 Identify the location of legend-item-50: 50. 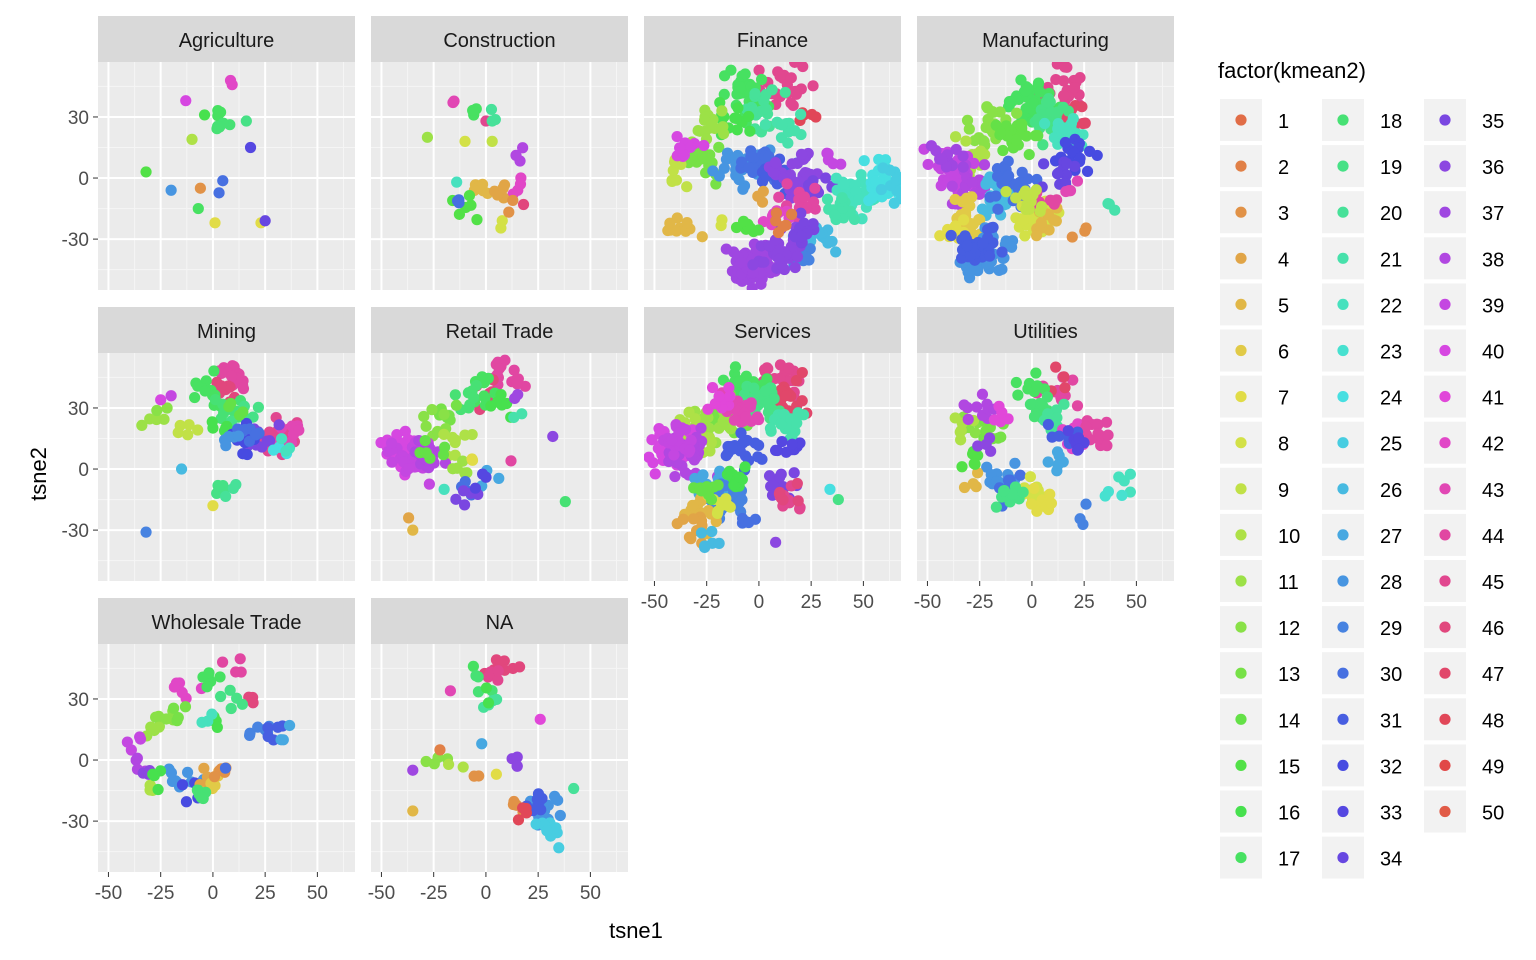
(1464, 811).